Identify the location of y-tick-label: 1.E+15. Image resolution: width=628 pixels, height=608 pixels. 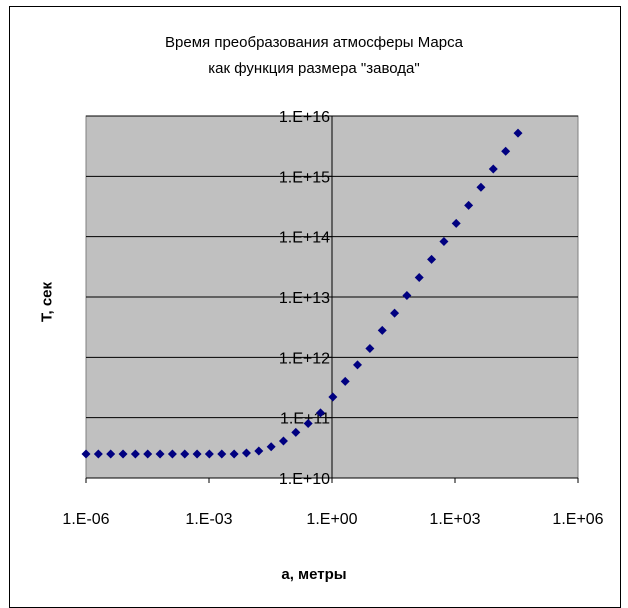
(304, 177).